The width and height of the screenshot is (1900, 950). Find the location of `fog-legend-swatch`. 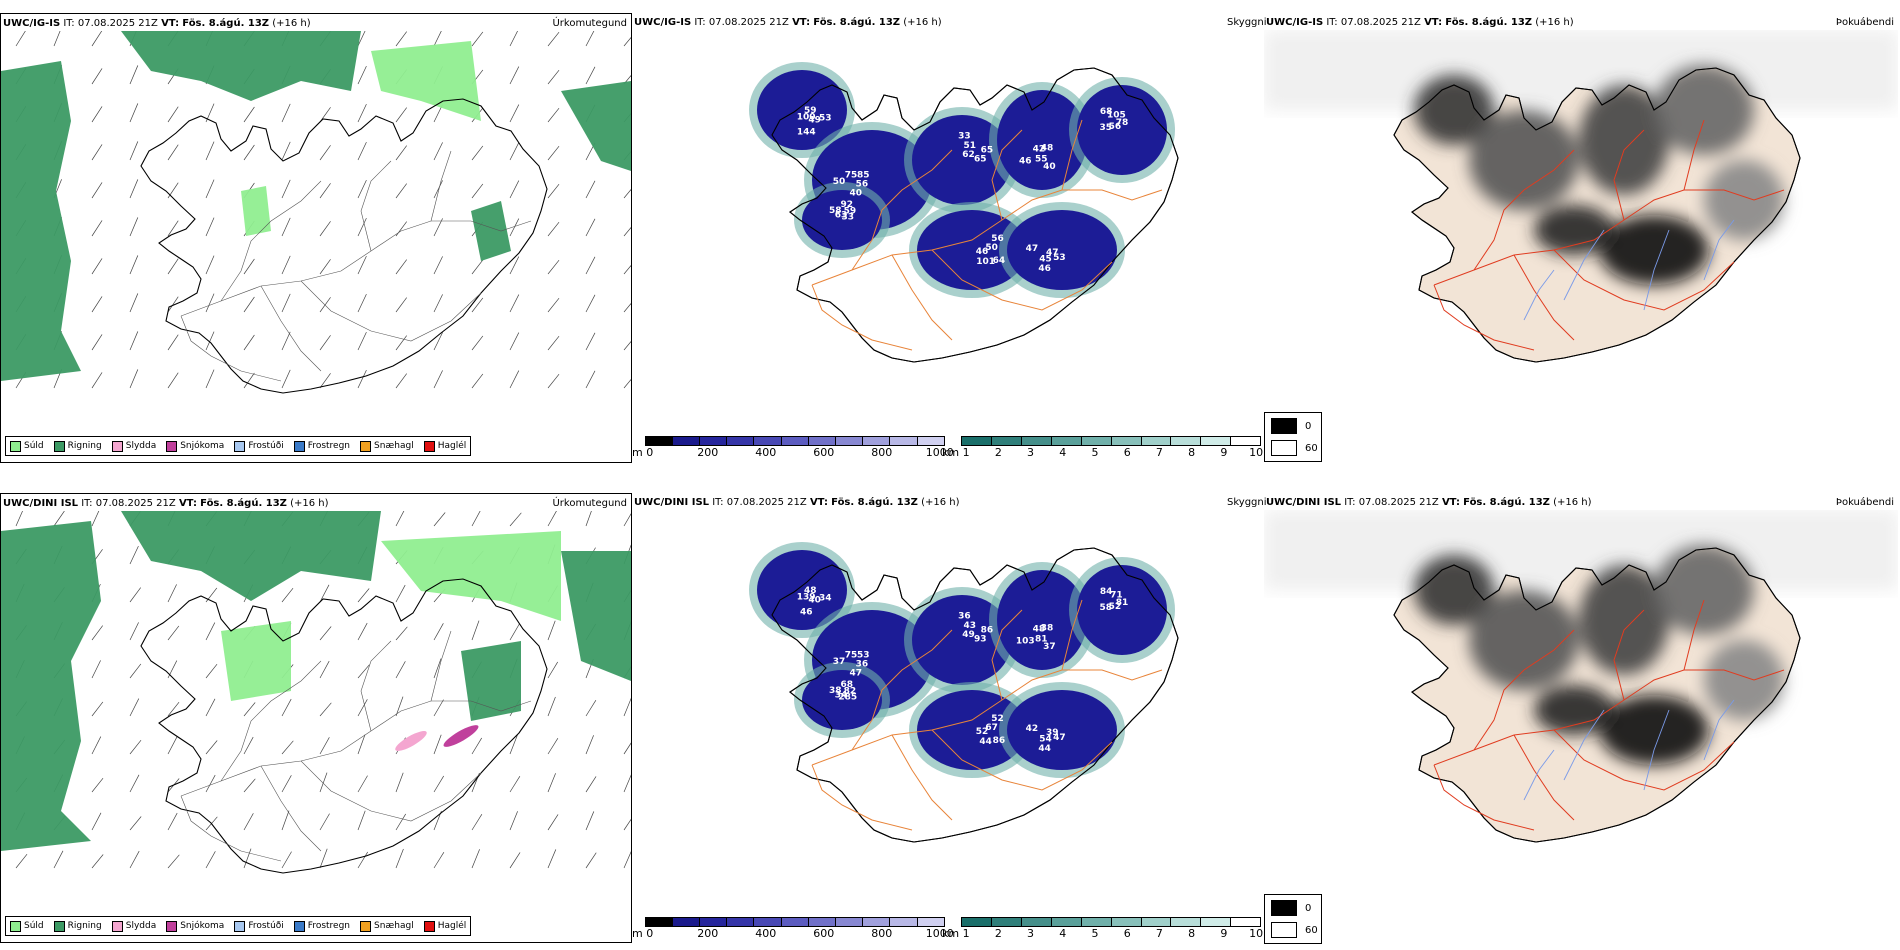

fog-legend-swatch is located at coordinates (1284, 426).